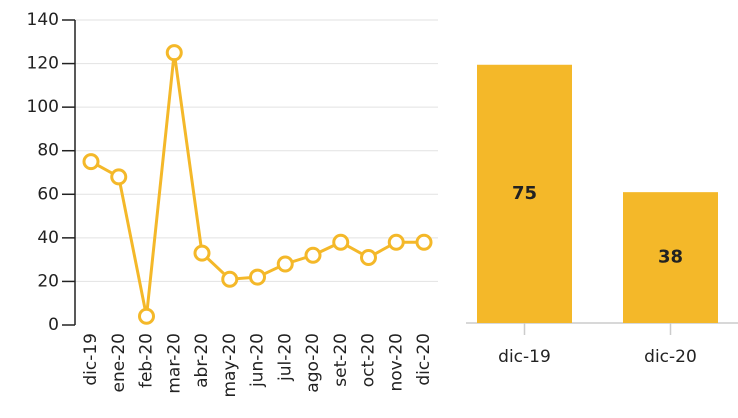 This screenshot has height=418, width=738. I want to click on bar-label: 75, so click(524, 193).